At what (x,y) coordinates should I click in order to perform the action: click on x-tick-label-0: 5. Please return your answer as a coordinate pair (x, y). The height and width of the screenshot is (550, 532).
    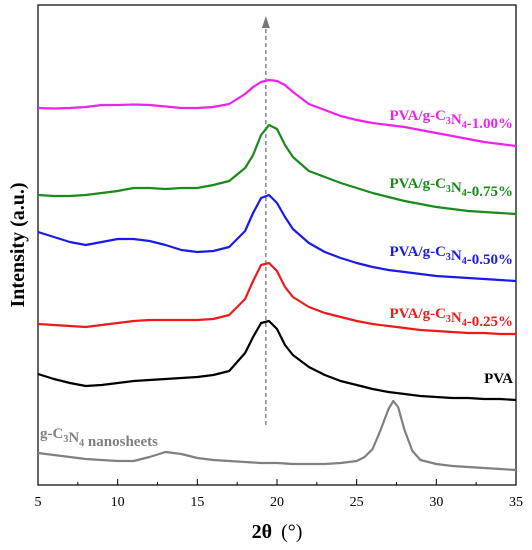
    Looking at the image, I should click on (38, 502).